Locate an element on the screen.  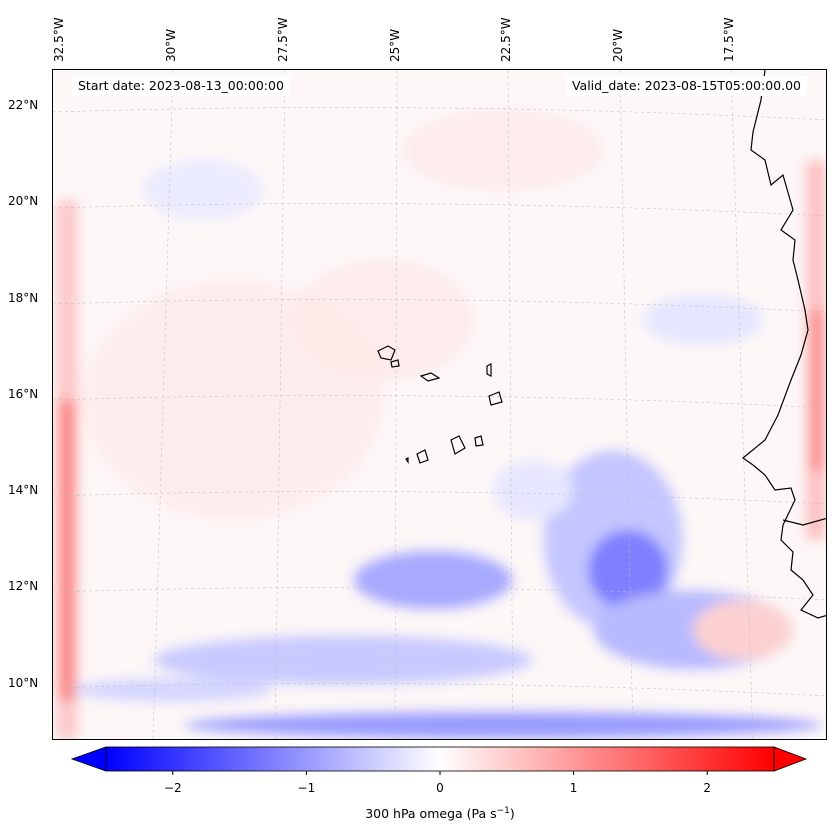
lat-label: 10°N is located at coordinates (23, 683).